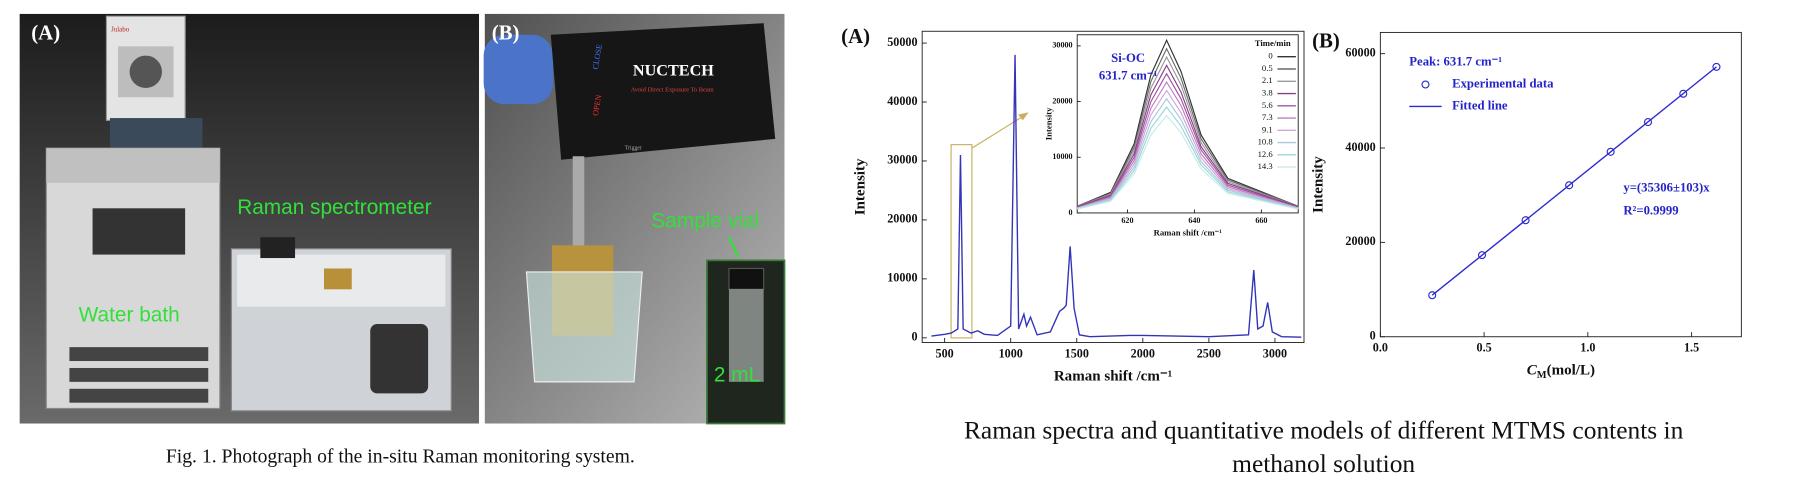 The width and height of the screenshot is (1805, 488). I want to click on x-tick-label: 2000, so click(1143, 353).